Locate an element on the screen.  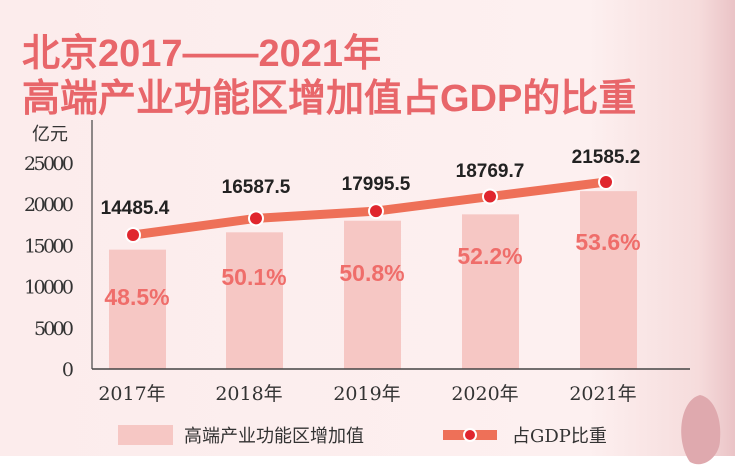
y-tick-label: 25000 is located at coordinates (49, 164).